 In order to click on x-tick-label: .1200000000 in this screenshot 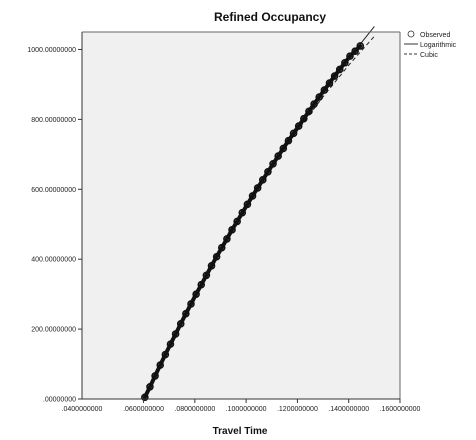, I will do `click(297, 409)`.